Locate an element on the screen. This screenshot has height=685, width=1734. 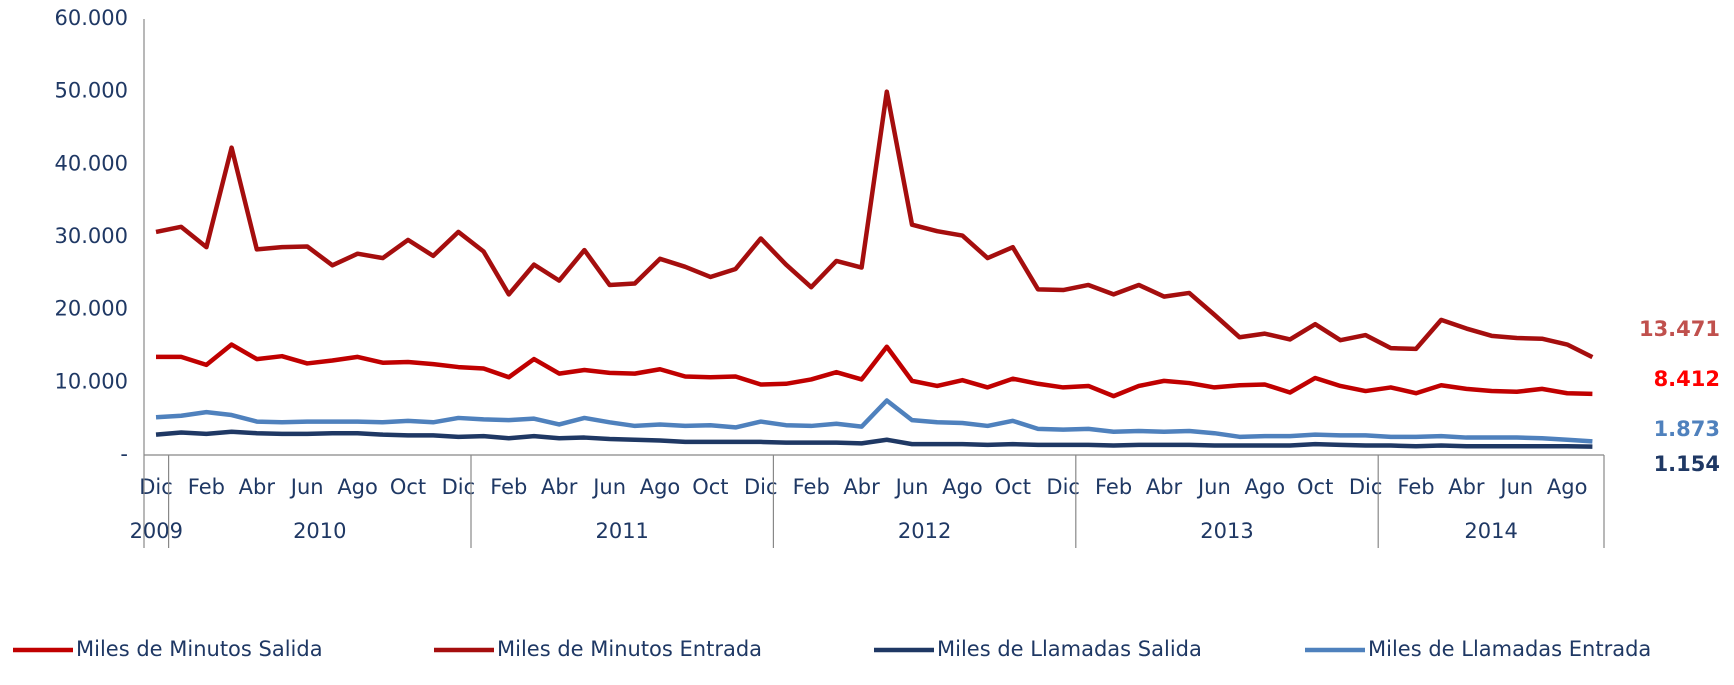
x-group-label: 2010 is located at coordinates (319, 531).